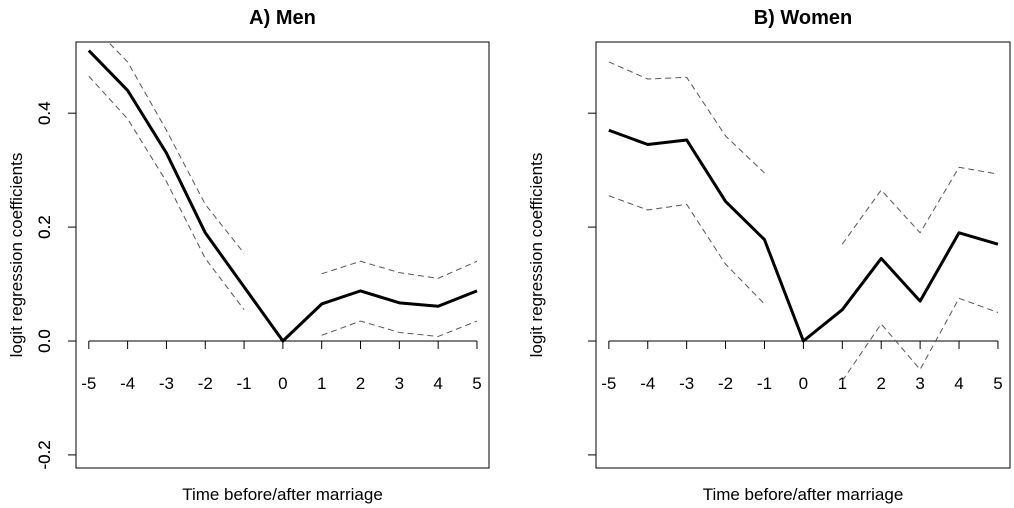 The width and height of the screenshot is (1014, 508). What do you see at coordinates (44, 341) in the screenshot?
I see `y-tick-label: 0.0` at bounding box center [44, 341].